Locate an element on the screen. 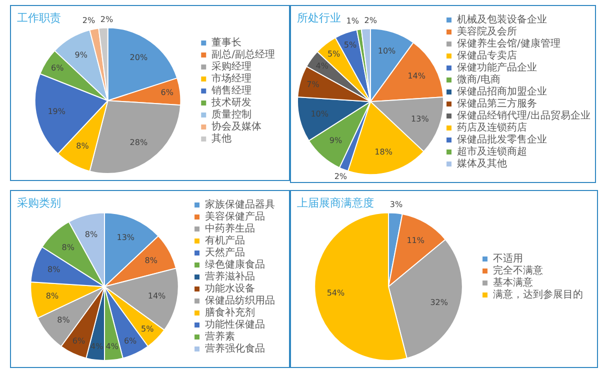  chart-title: 上届展商满意度 is located at coordinates (335, 203).